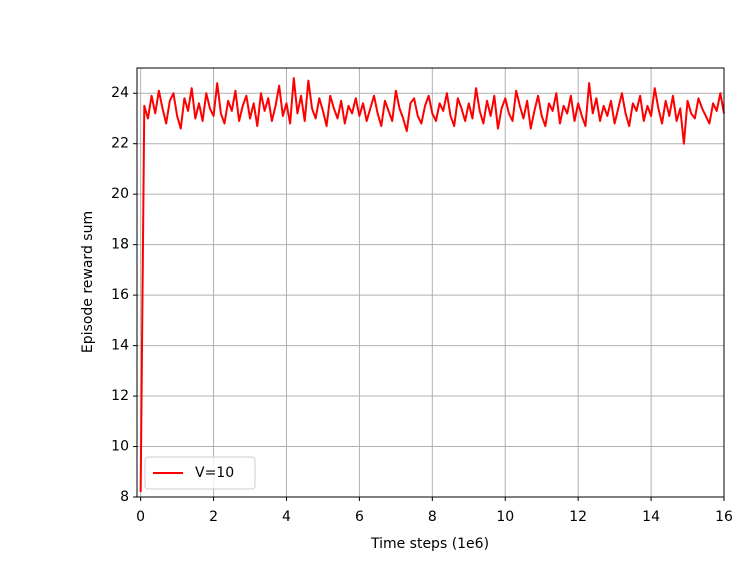 This screenshot has width=747, height=565. What do you see at coordinates (429, 544) in the screenshot?
I see `x-axis-label: Time steps (1e6)` at bounding box center [429, 544].